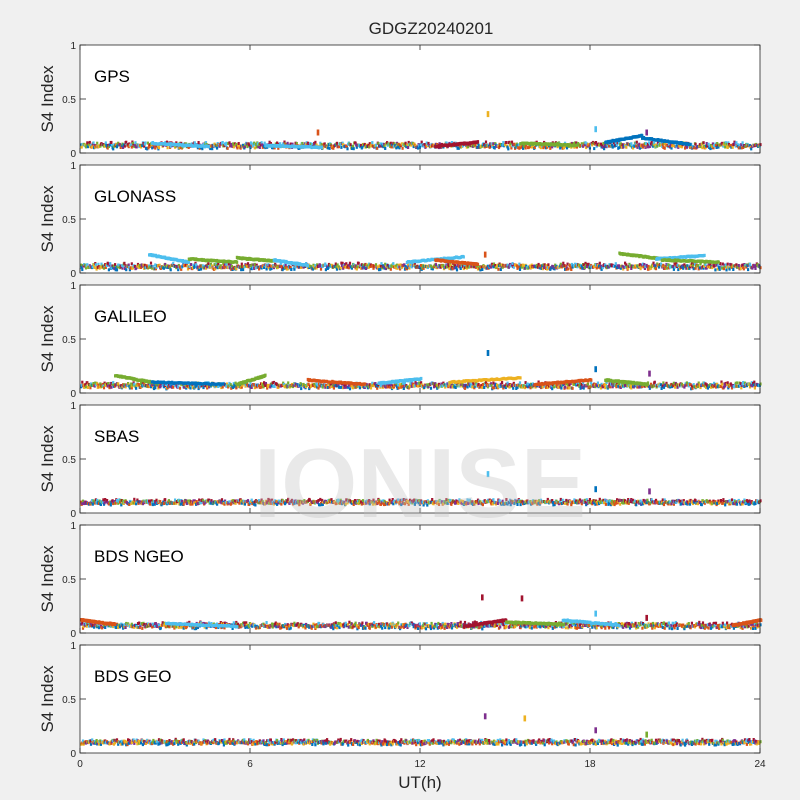 The width and height of the screenshot is (800, 800). What do you see at coordinates (690, 261) in the screenshot?
I see `satellite-track` at bounding box center [690, 261].